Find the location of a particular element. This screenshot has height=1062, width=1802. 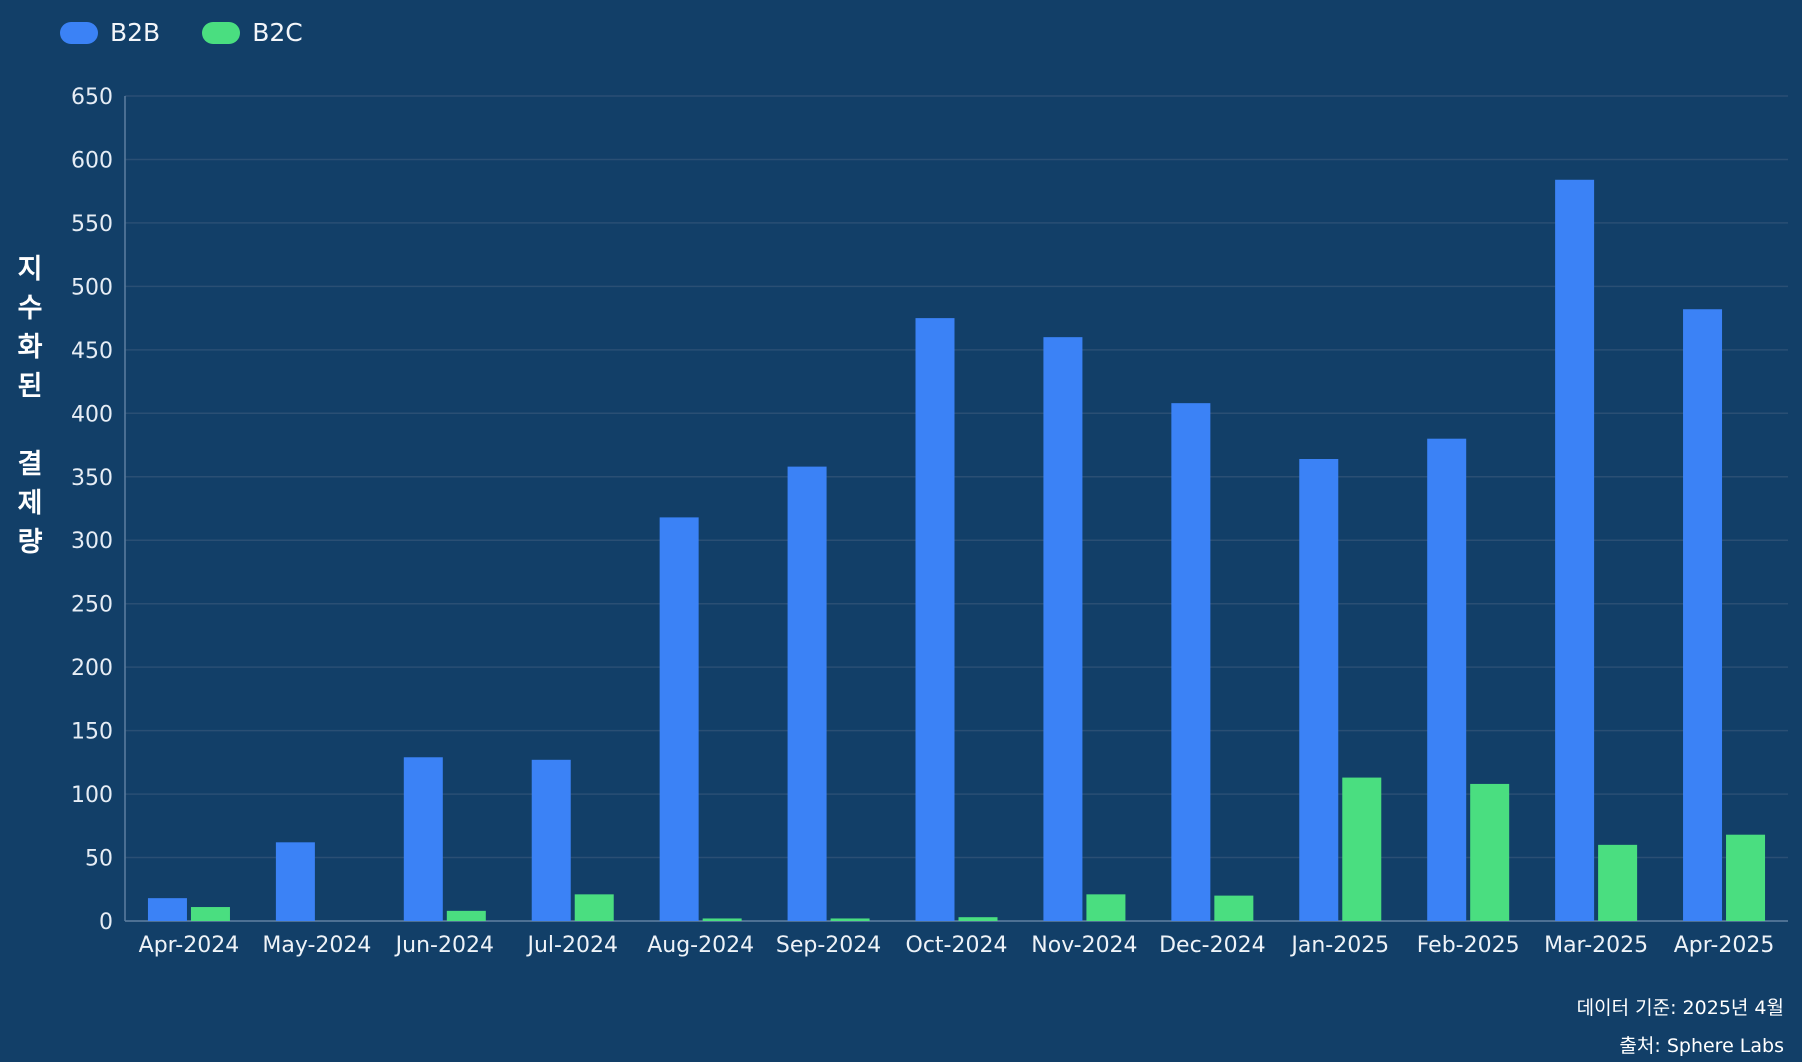

y-tick-label: 600 is located at coordinates (92, 160).